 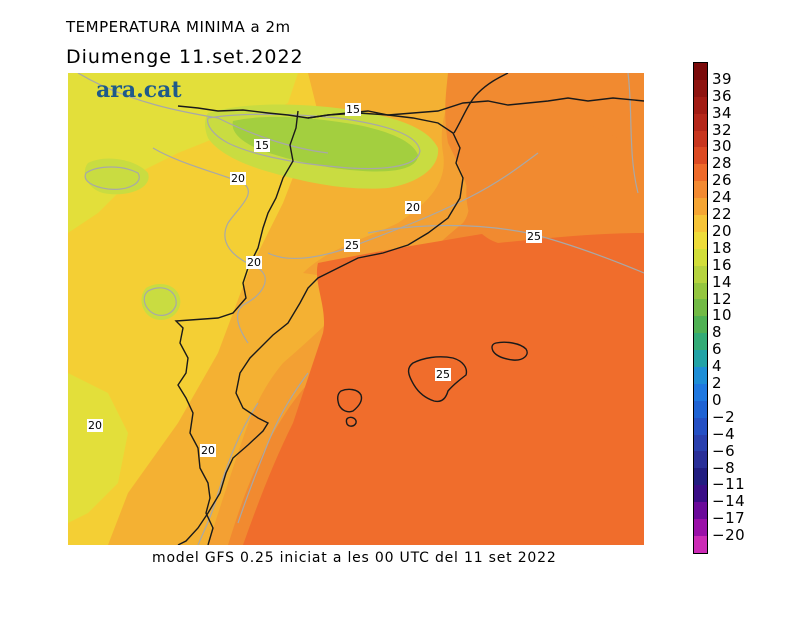 What do you see at coordinates (98, 448) in the screenshot?
I see `field-zone-16-south` at bounding box center [98, 448].